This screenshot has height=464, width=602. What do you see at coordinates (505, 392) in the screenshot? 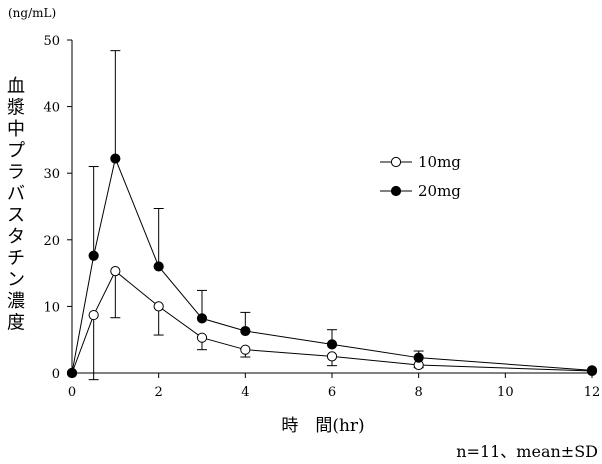
I see `x-tick-label: 10` at bounding box center [505, 392].